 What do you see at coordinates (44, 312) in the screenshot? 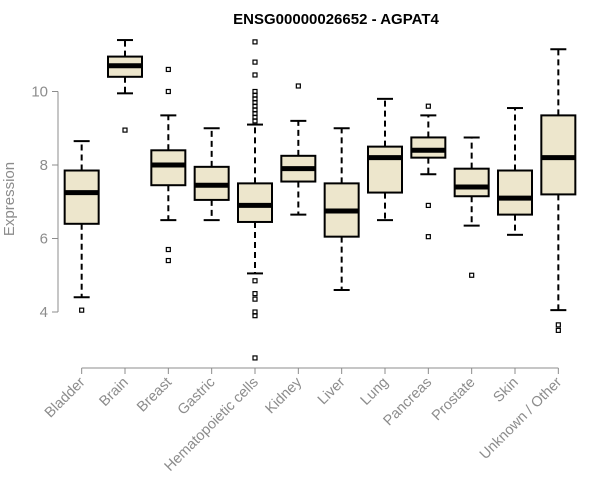
I see `y-tick-label: 4` at bounding box center [44, 312].